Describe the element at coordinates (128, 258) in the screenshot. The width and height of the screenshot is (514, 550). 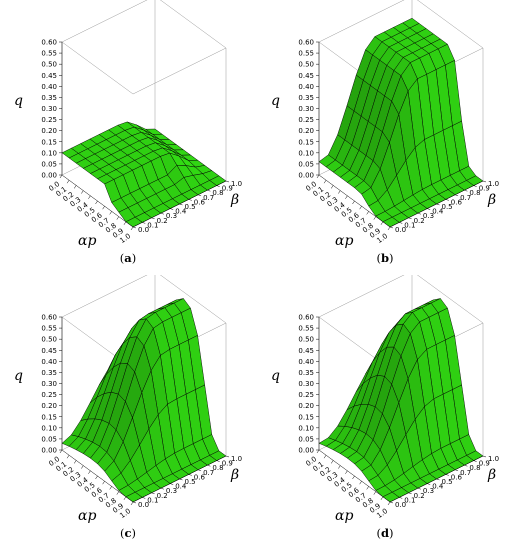
I see `panel-caption: (a)` at that location.